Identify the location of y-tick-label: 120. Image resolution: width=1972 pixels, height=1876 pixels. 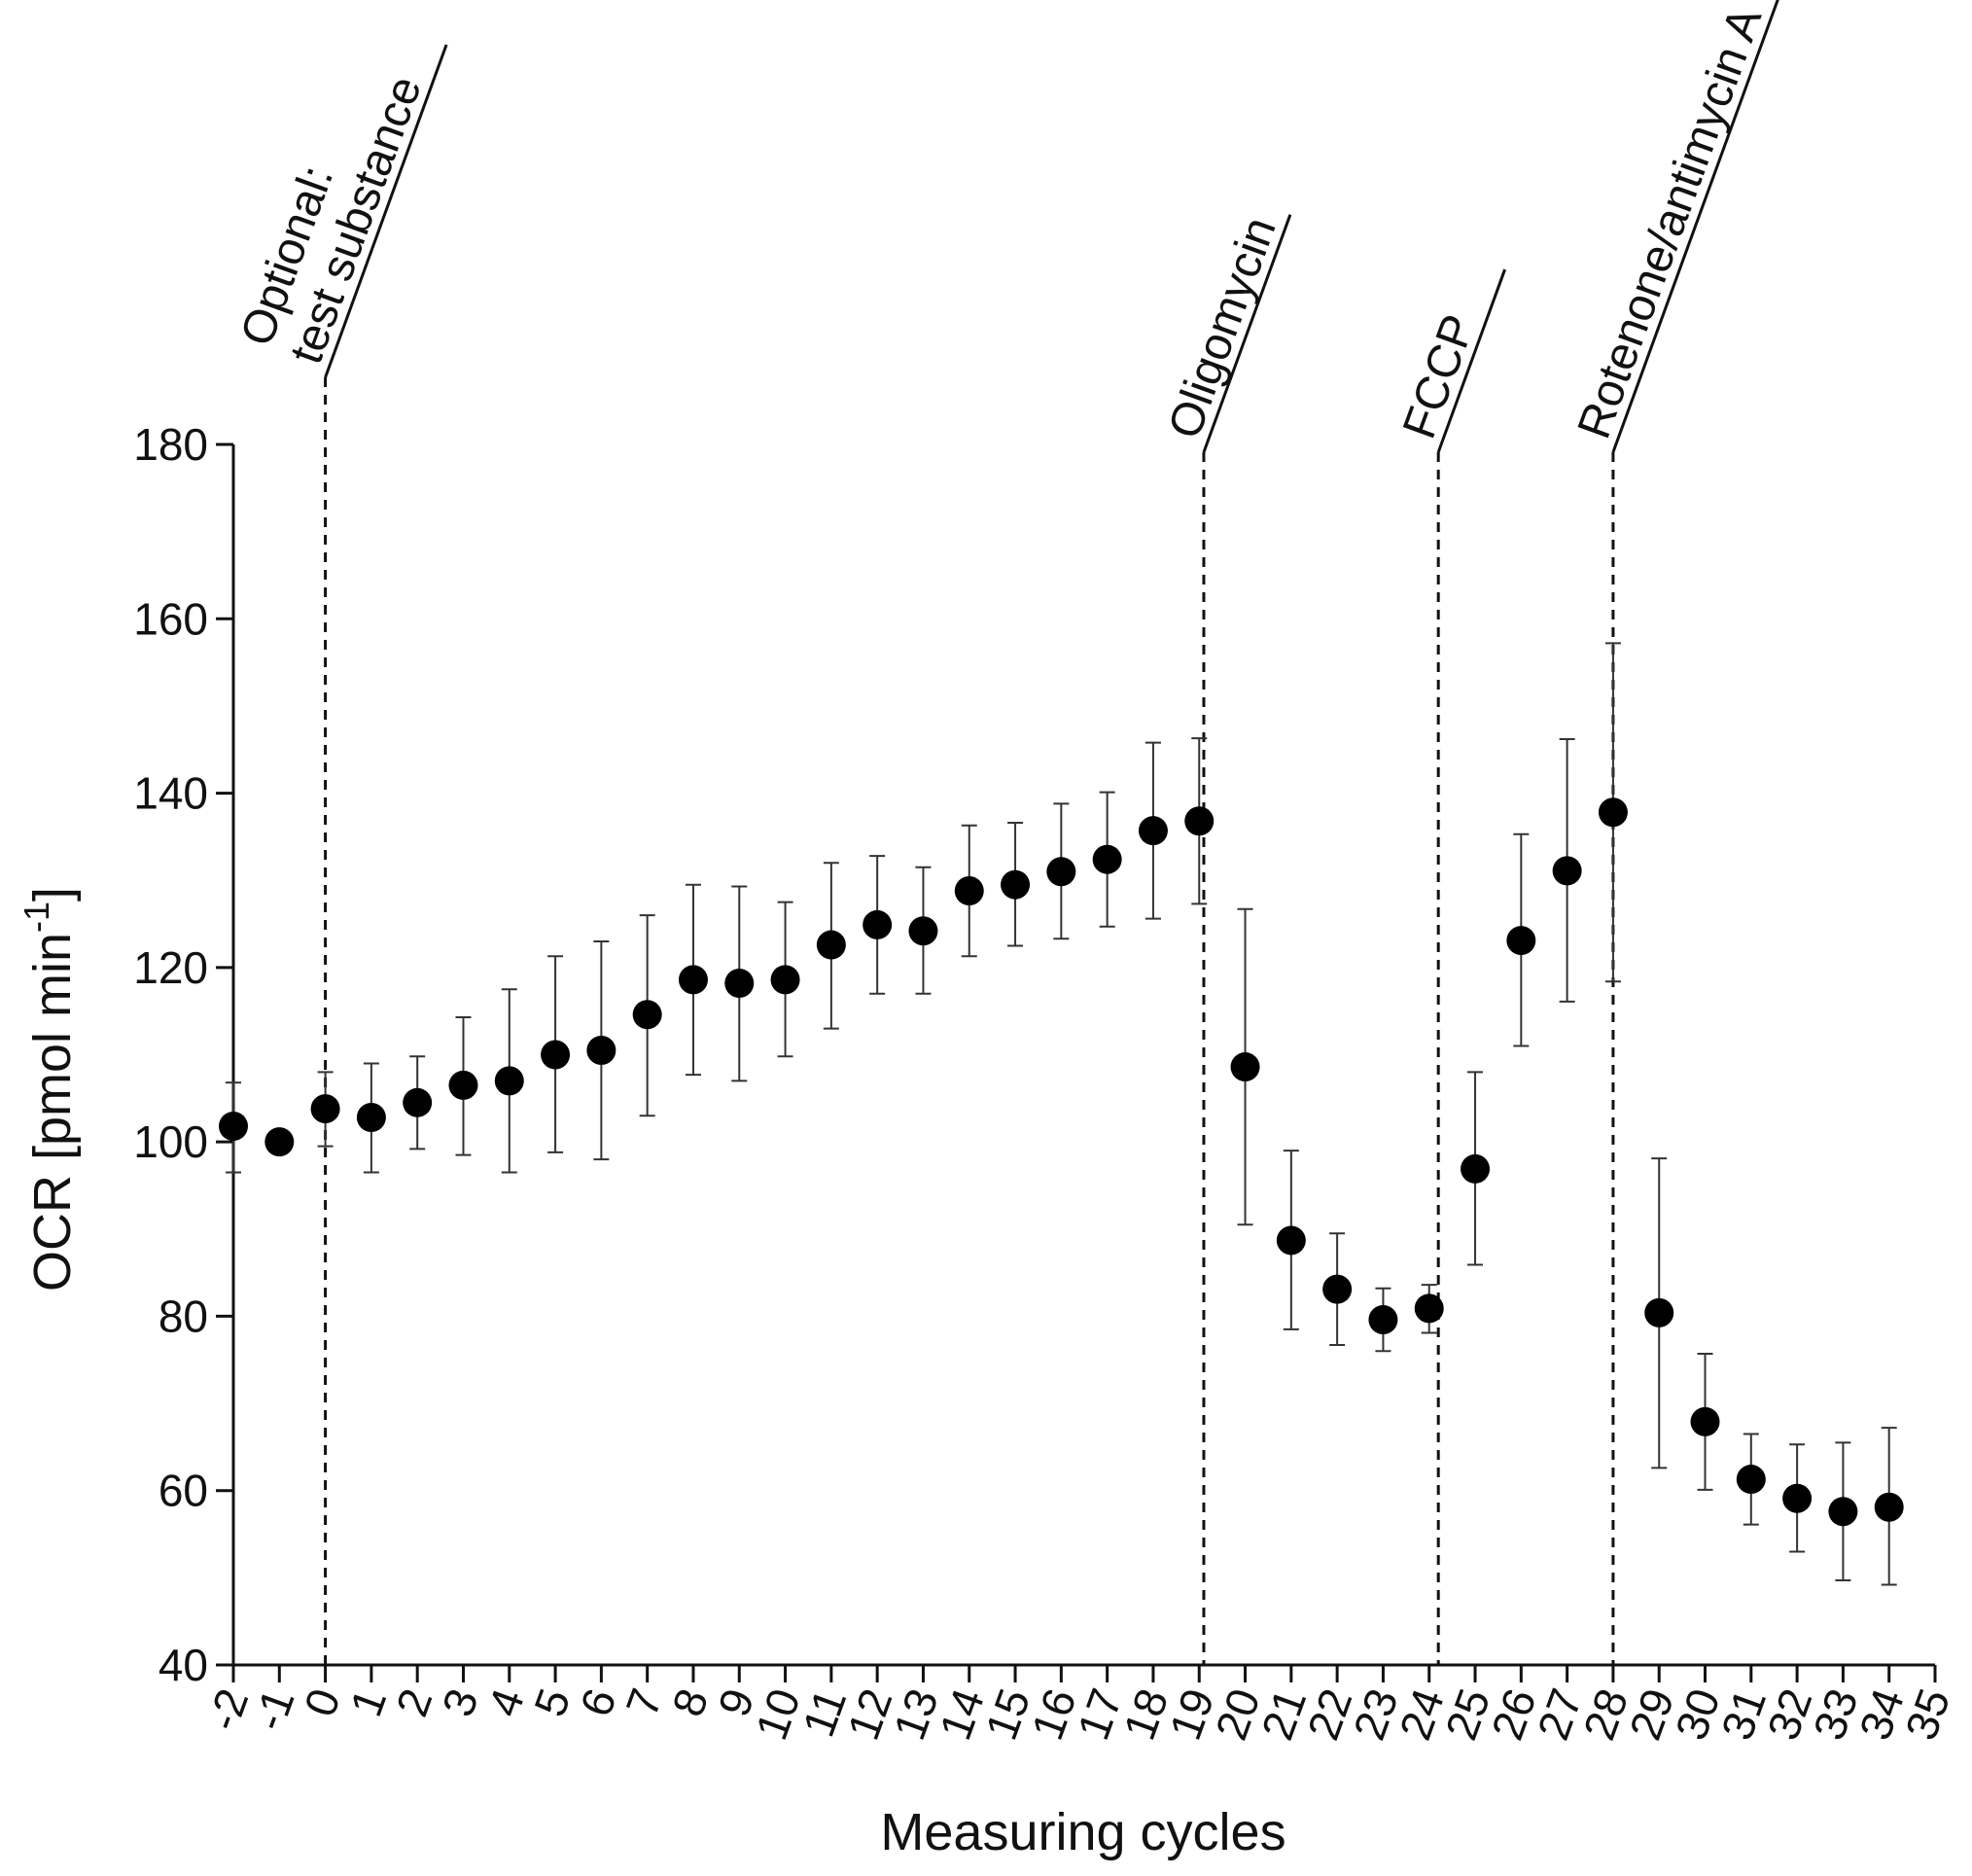
(170, 967).